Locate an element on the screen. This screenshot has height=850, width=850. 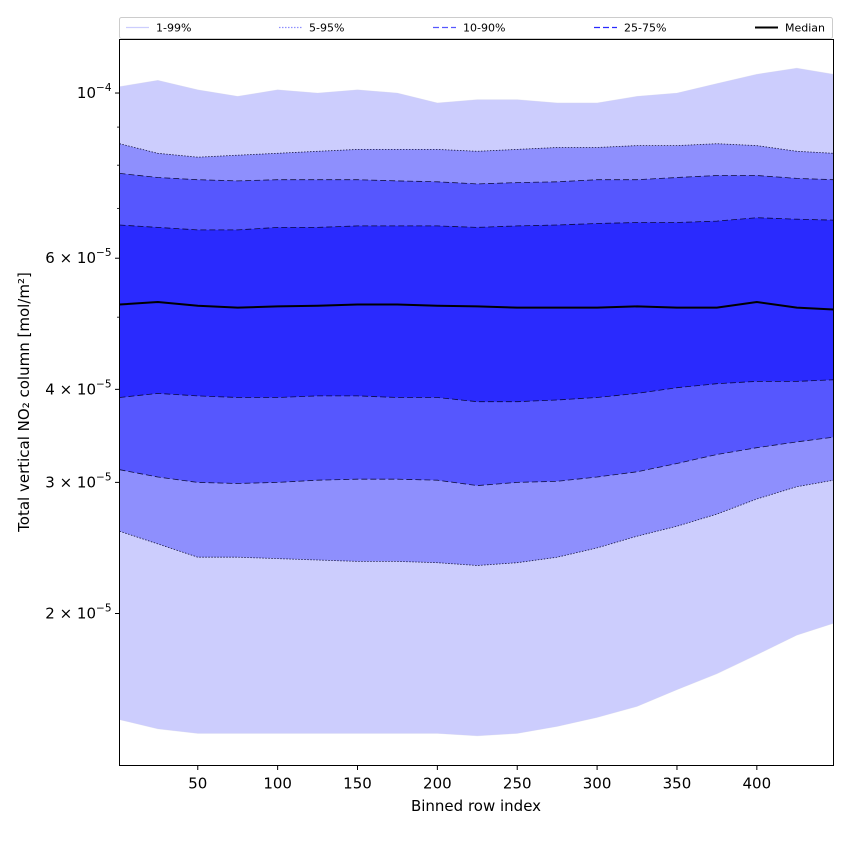
band-10-90%-upper-line is located at coordinates (476, 179).